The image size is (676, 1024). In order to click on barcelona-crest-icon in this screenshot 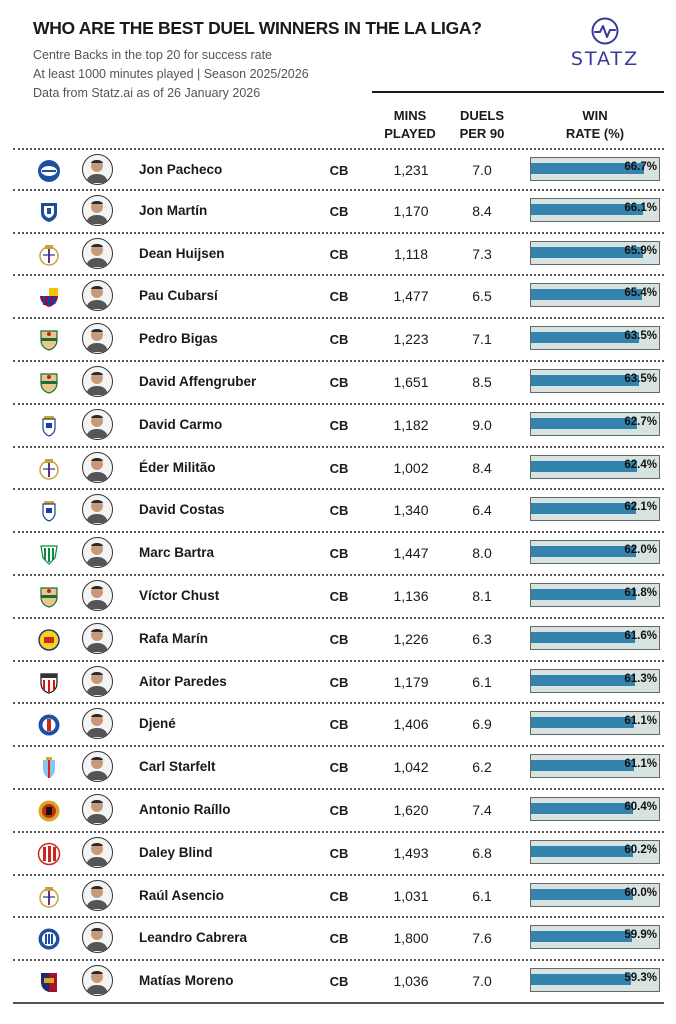, I will do `click(49, 297)`.